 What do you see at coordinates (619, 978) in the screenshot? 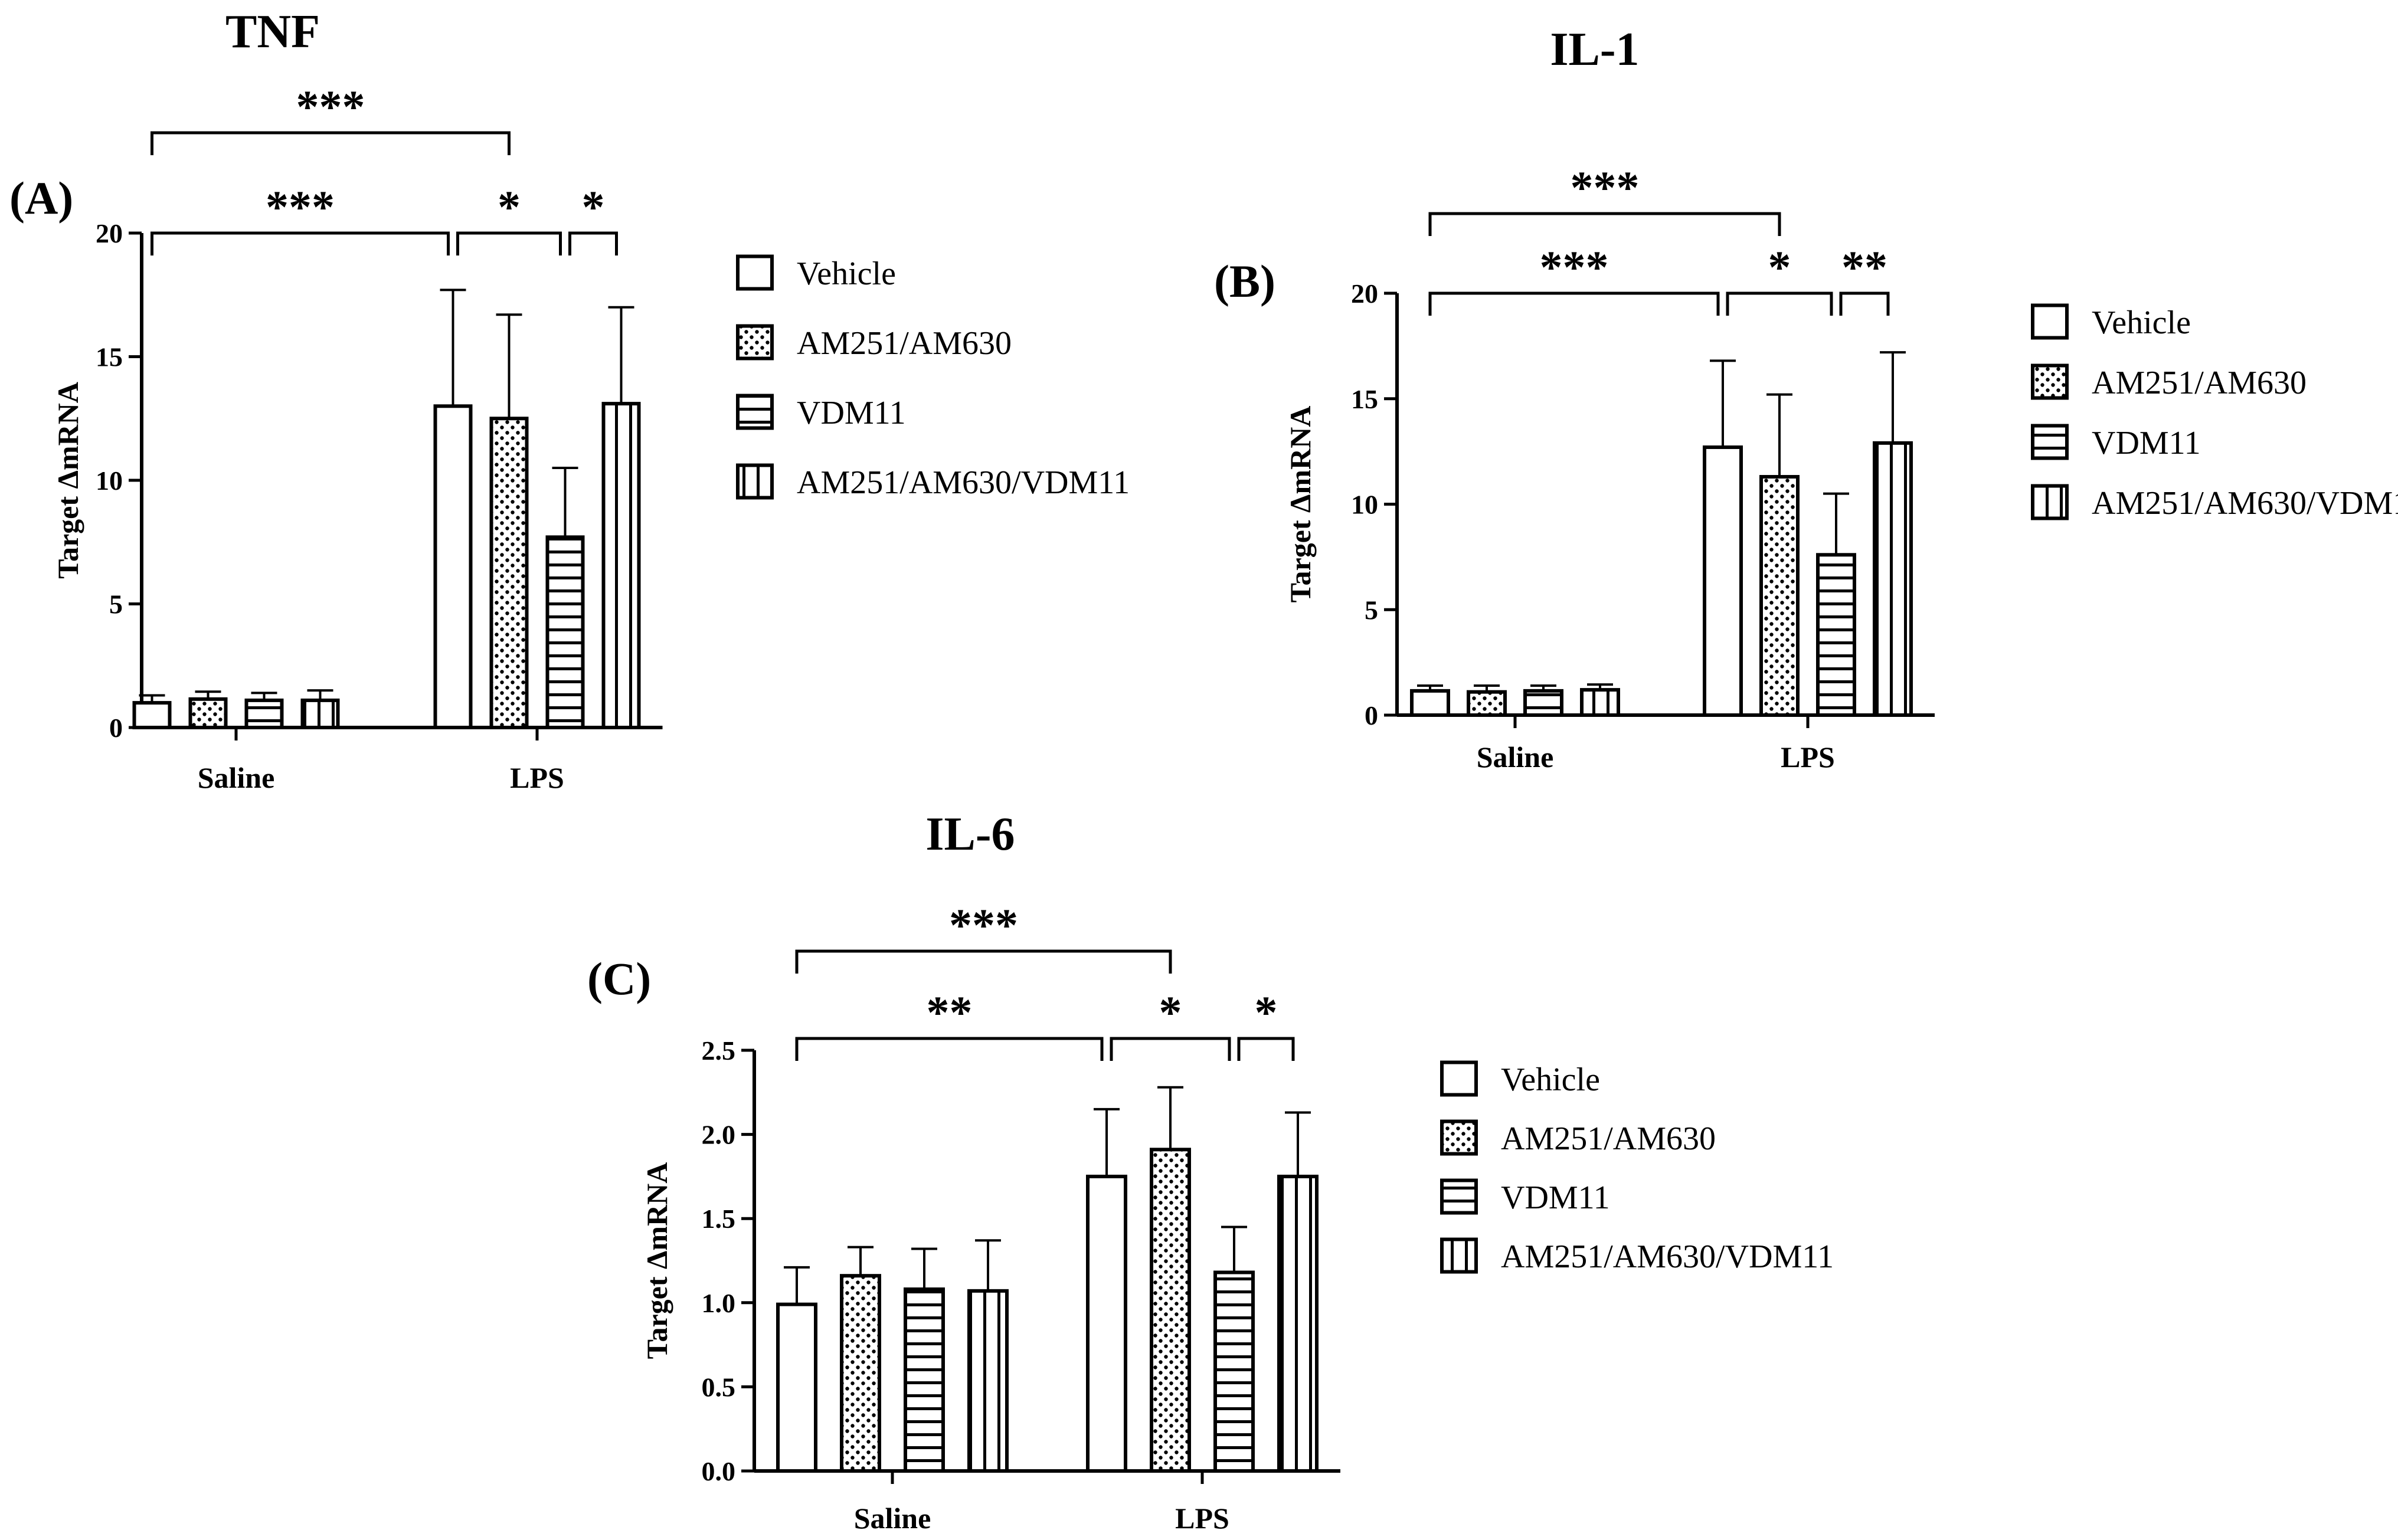
I see `panel-label: (C)` at bounding box center [619, 978].